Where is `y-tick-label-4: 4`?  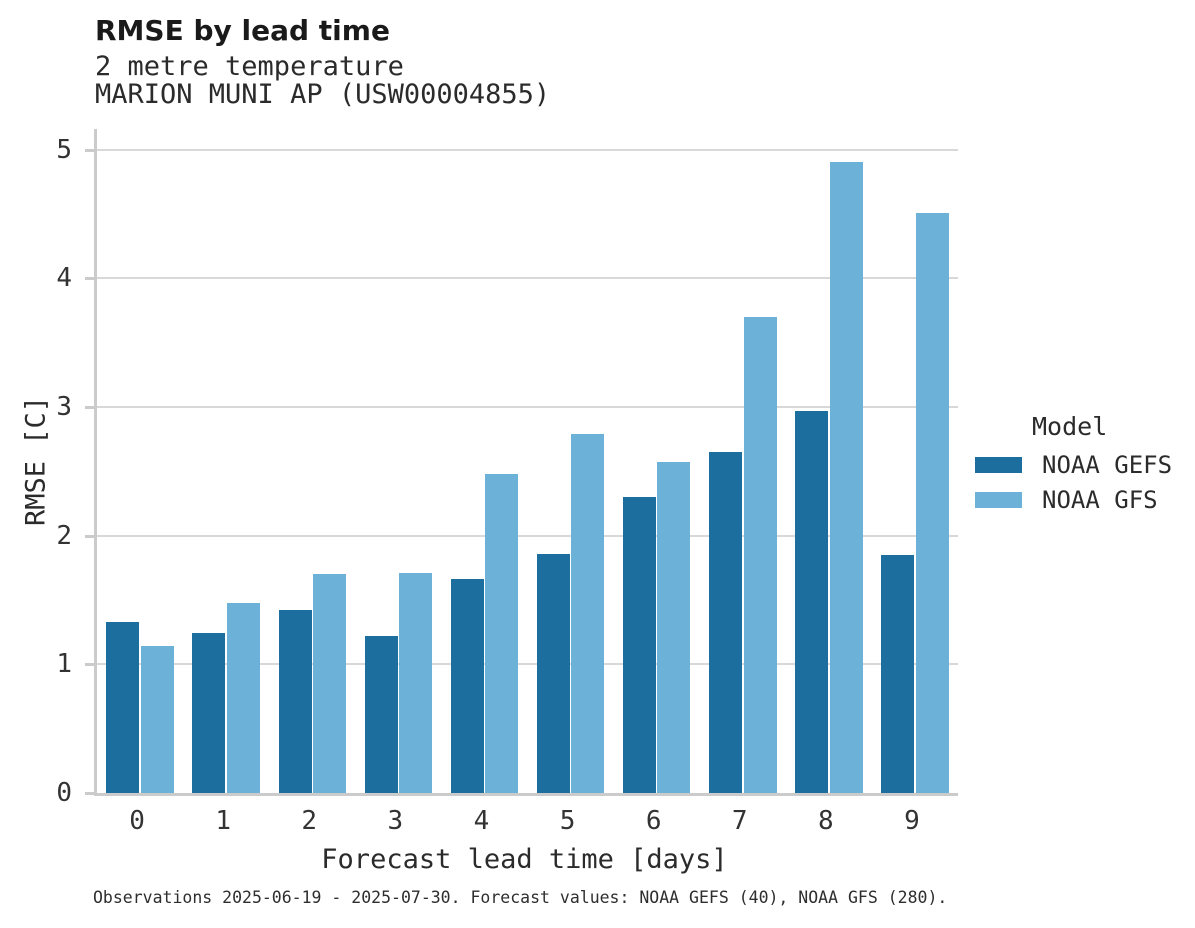 y-tick-label-4: 4 is located at coordinates (64, 278).